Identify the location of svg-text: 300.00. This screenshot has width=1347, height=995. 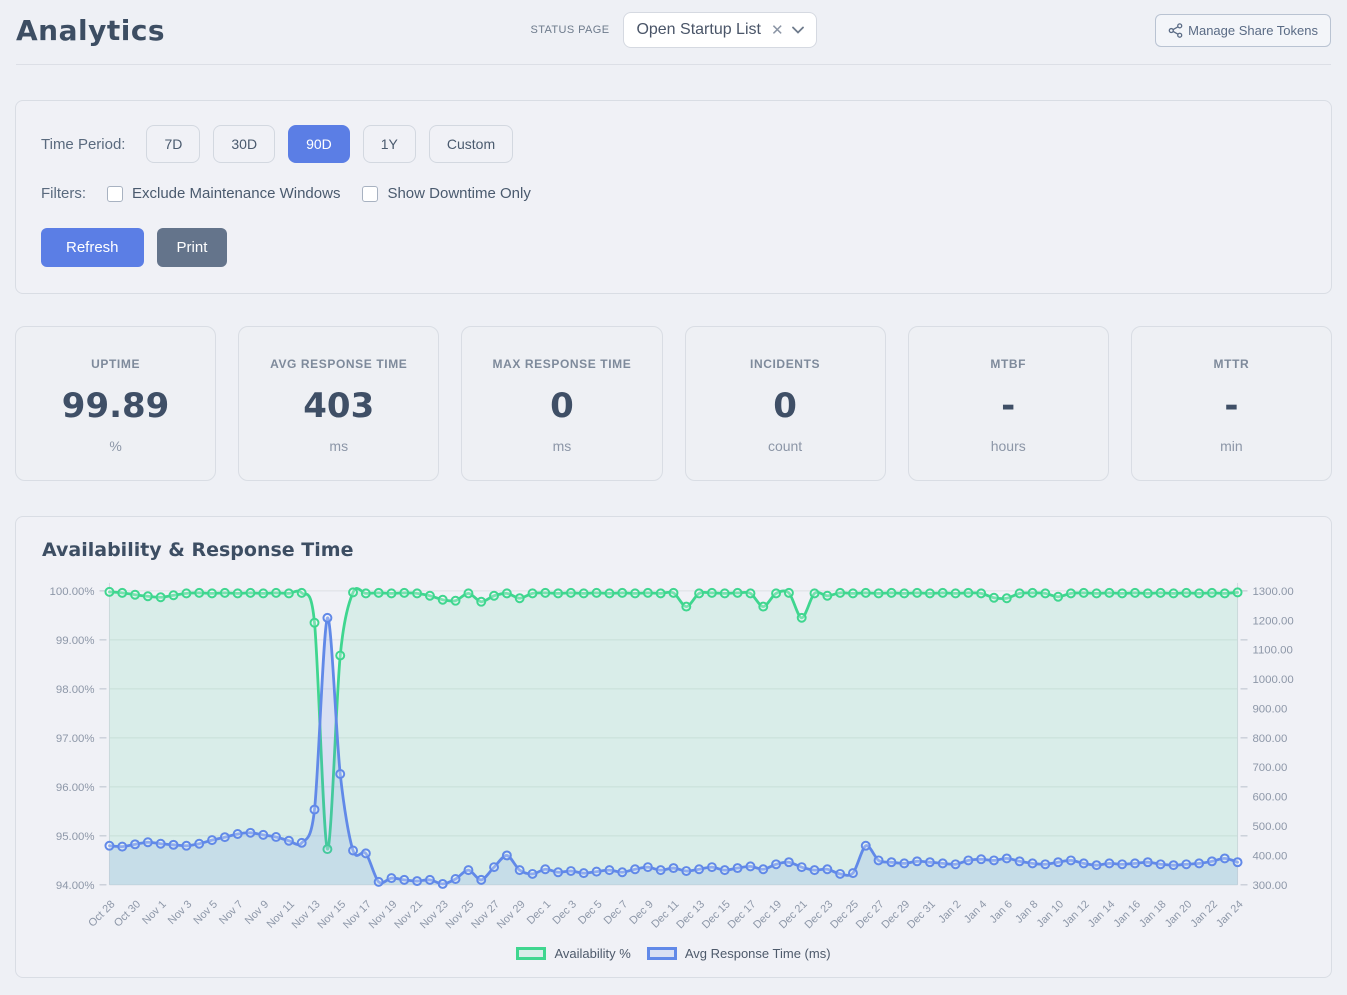
(1269, 886).